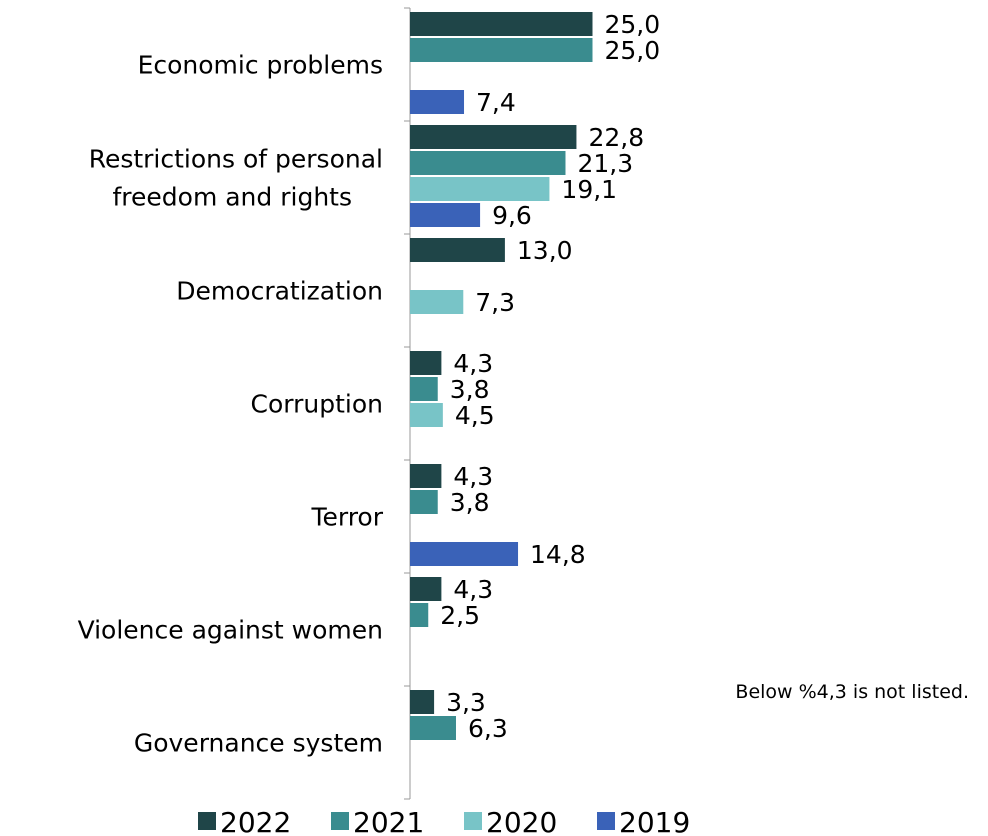 The height and width of the screenshot is (836, 988). What do you see at coordinates (340, 821) in the screenshot?
I see `legend-swatch-2021` at bounding box center [340, 821].